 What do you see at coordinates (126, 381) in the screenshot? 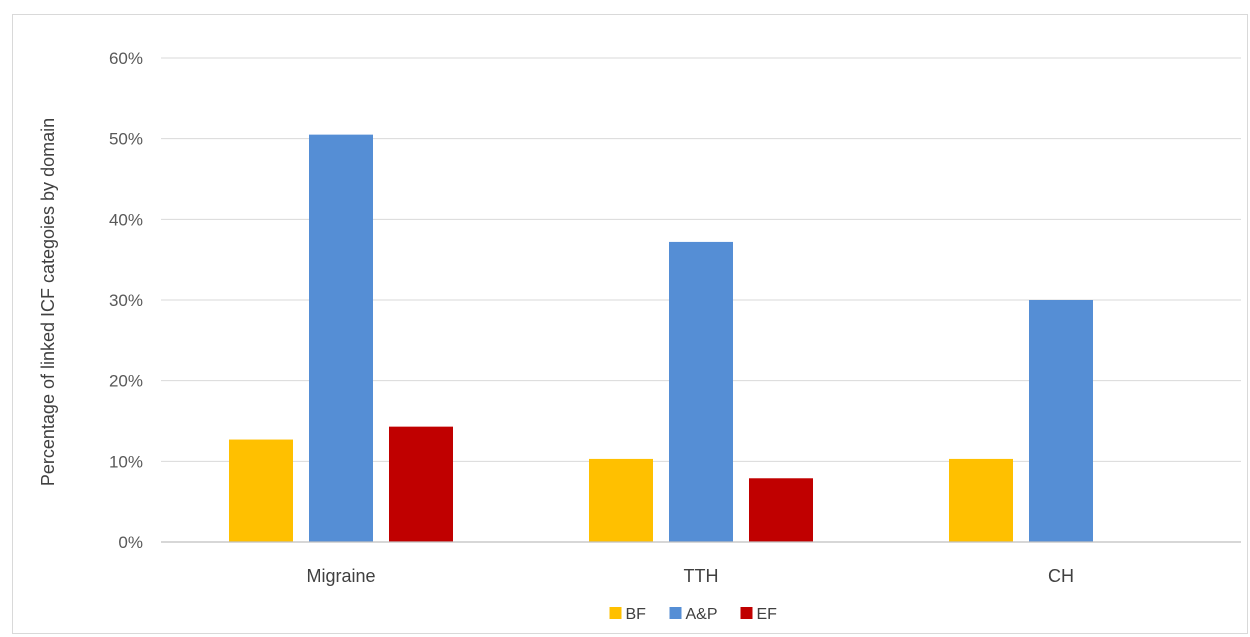
I see `y-tick-label: 20%` at bounding box center [126, 381].